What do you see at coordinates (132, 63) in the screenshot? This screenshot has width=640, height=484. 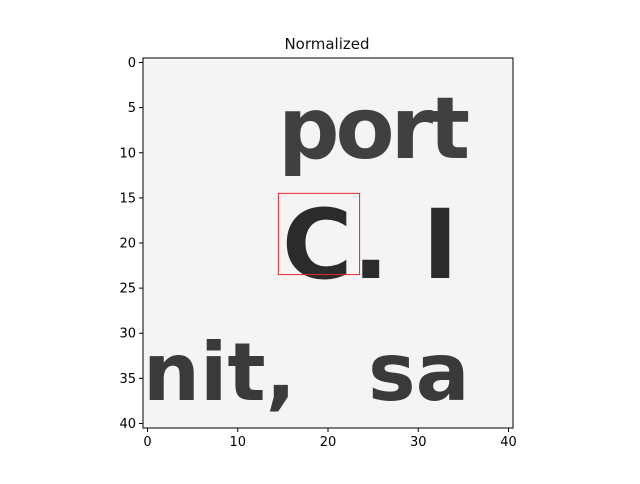 I see `y-tick-label: 0` at bounding box center [132, 63].